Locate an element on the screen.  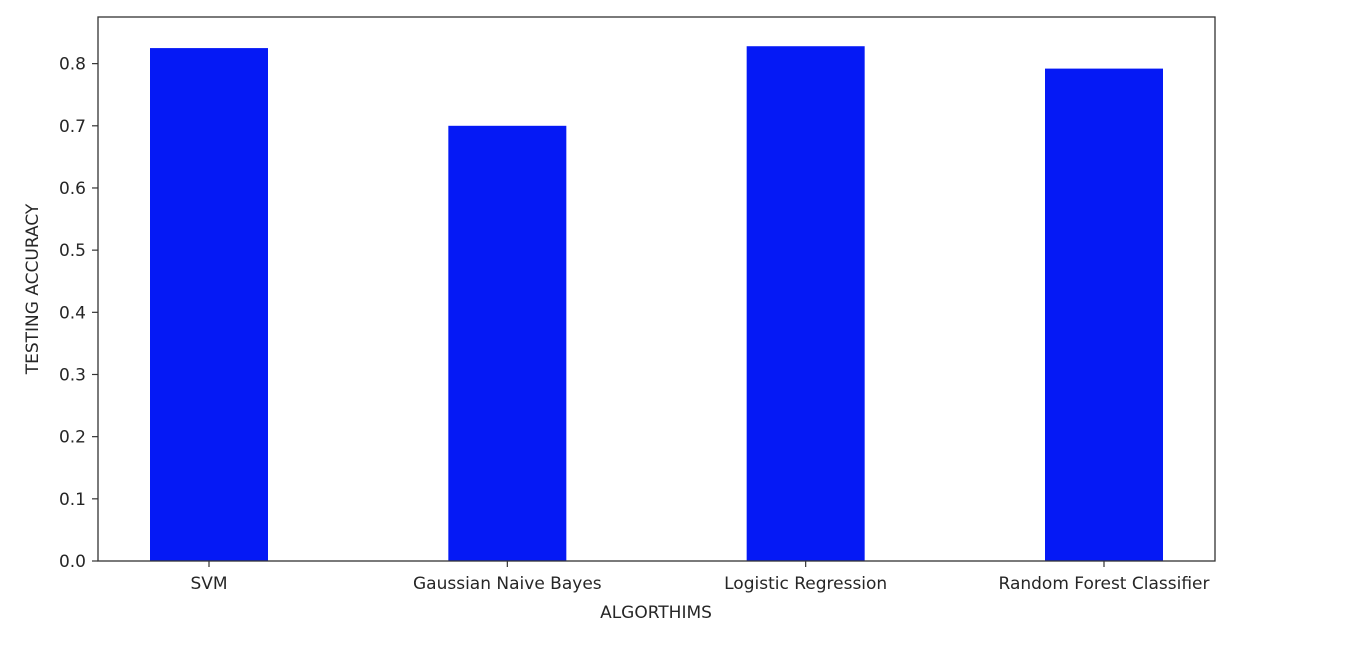
bar-logistic-regression is located at coordinates (805, 303).